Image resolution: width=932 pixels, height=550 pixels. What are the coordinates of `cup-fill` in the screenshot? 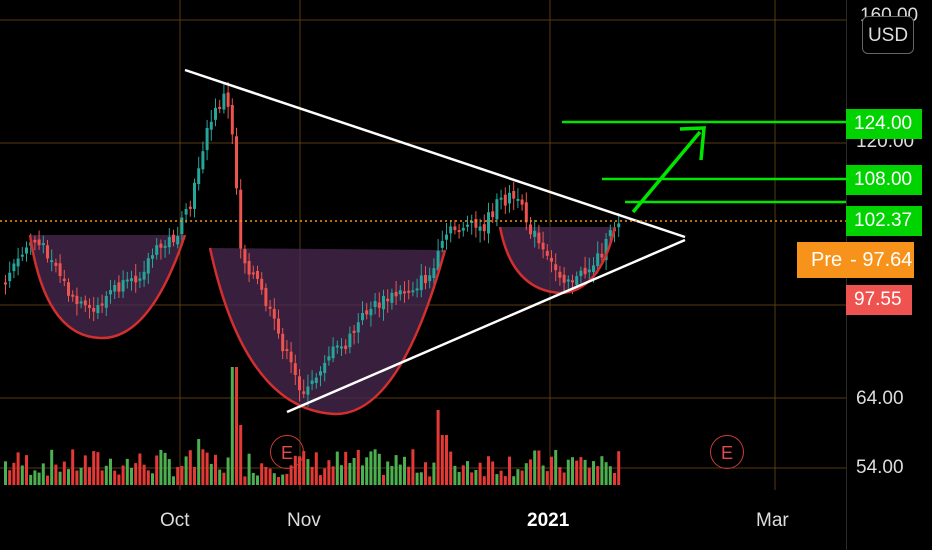 It's located at (327, 331).